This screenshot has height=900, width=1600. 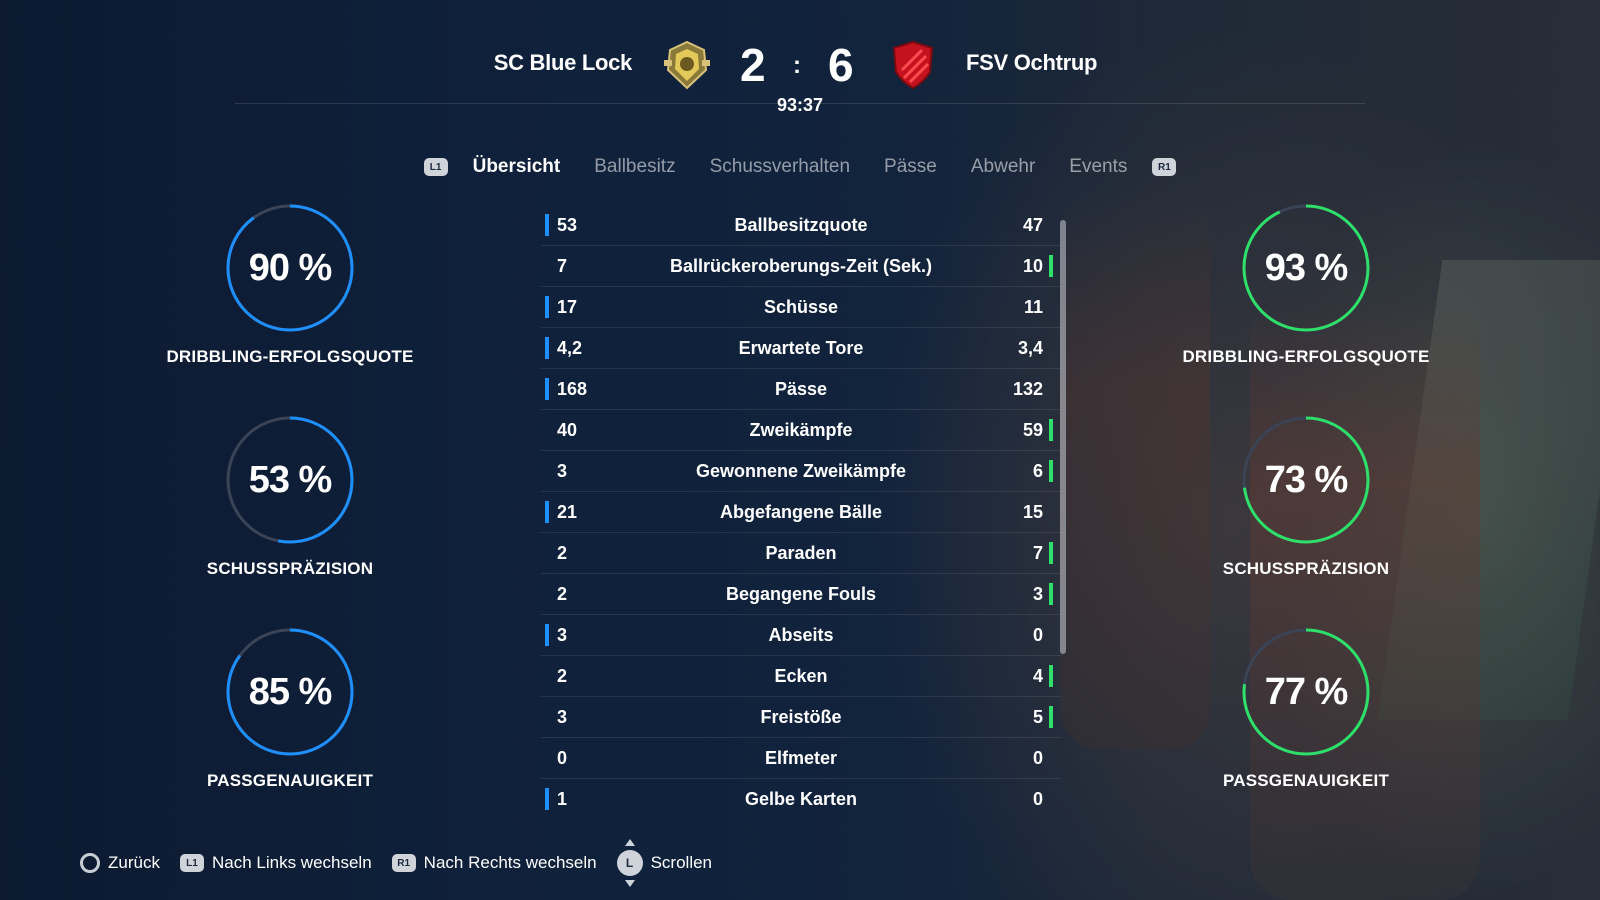 I want to click on home-gauge-2: 85 % PASSGENAUIGKEIT, so click(x=290, y=709).